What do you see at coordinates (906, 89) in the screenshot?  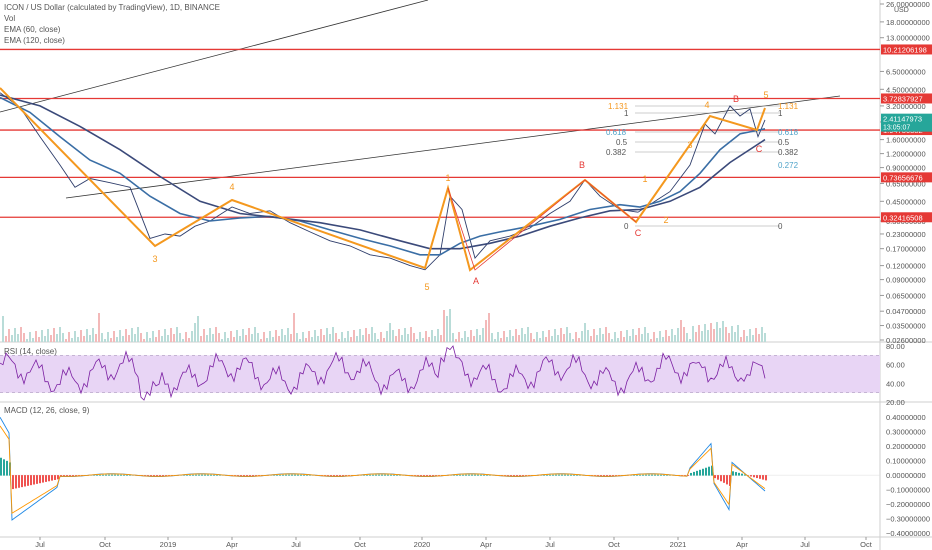 I see `price-tick-label: 4.50000000` at bounding box center [906, 89].